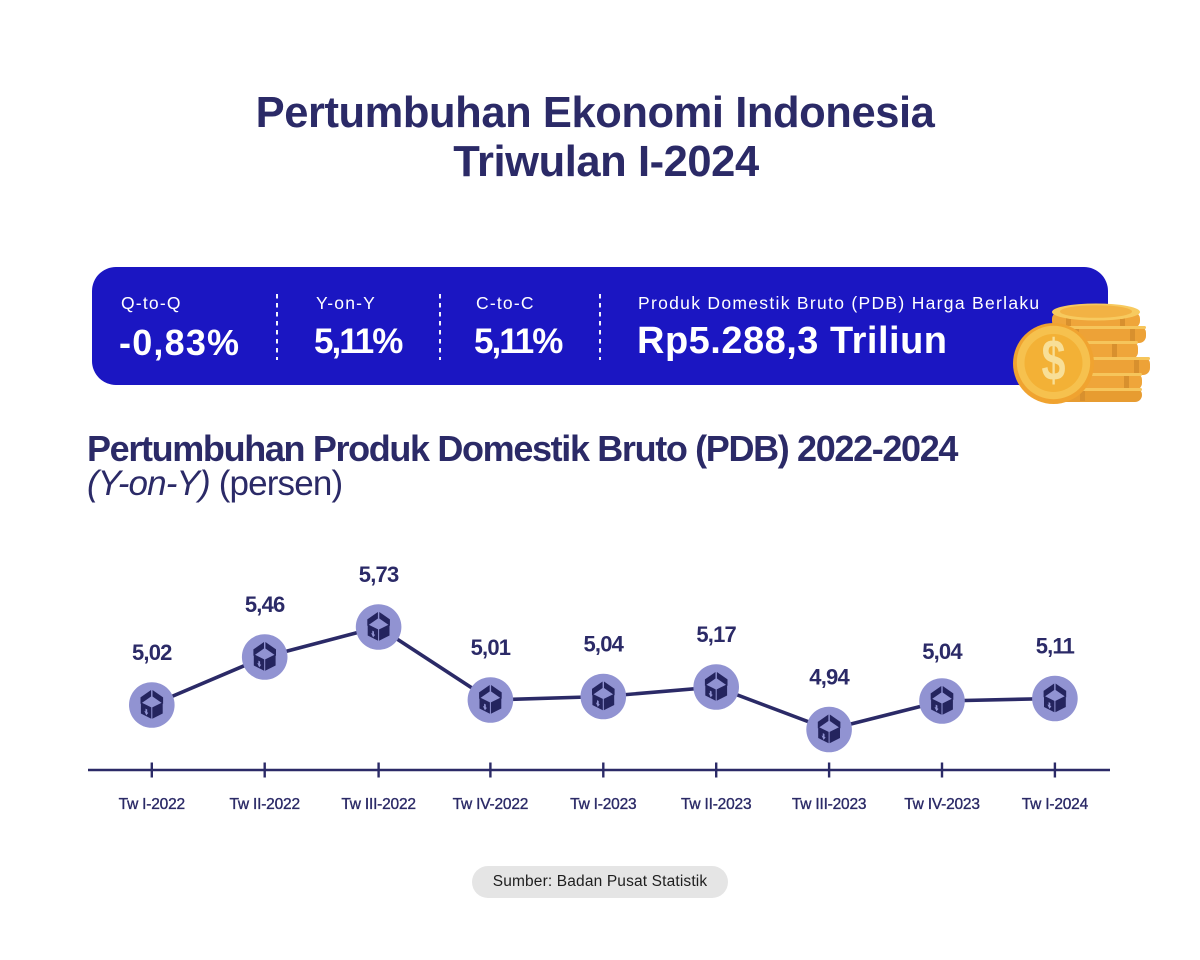 The width and height of the screenshot is (1200, 960). What do you see at coordinates (152, 652) in the screenshot?
I see `svg-text: 5,02` at bounding box center [152, 652].